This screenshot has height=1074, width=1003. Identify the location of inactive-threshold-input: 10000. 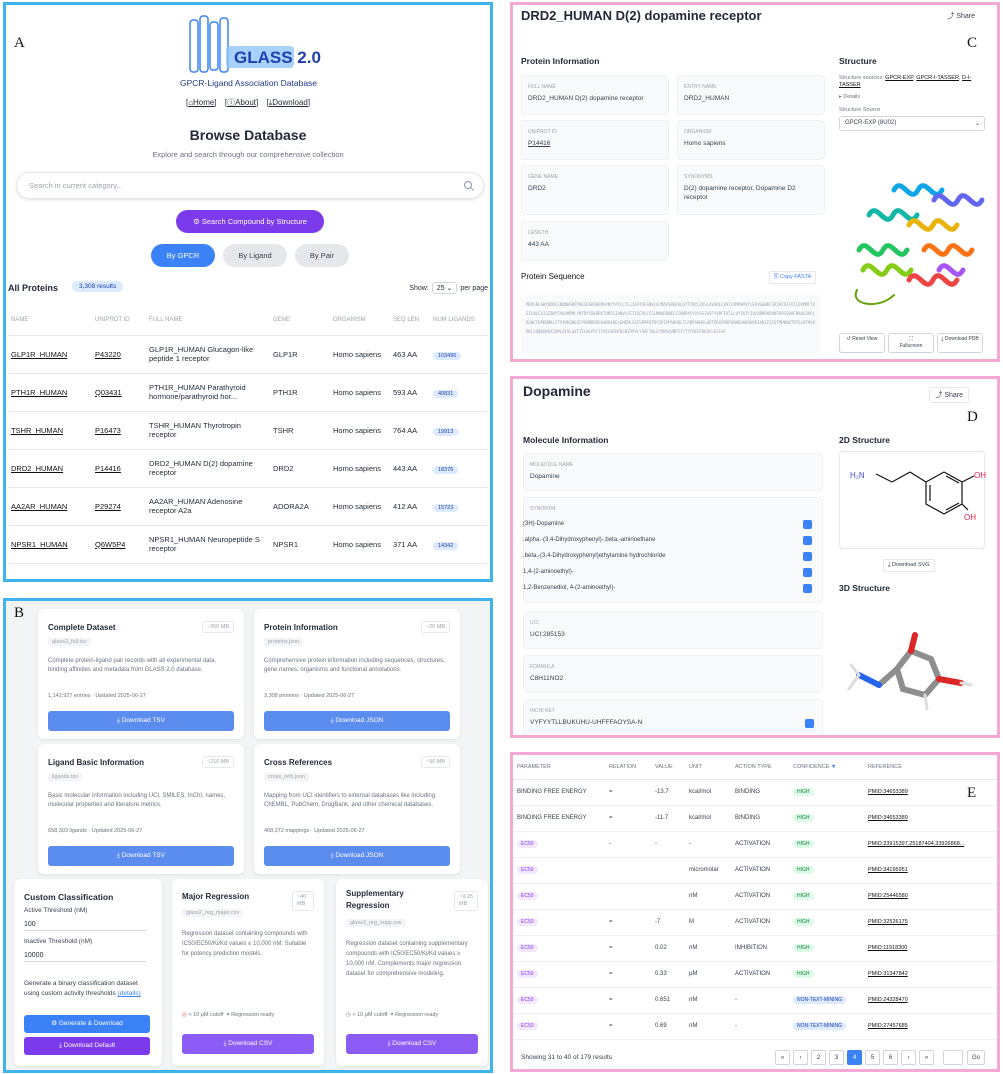
(85, 956).